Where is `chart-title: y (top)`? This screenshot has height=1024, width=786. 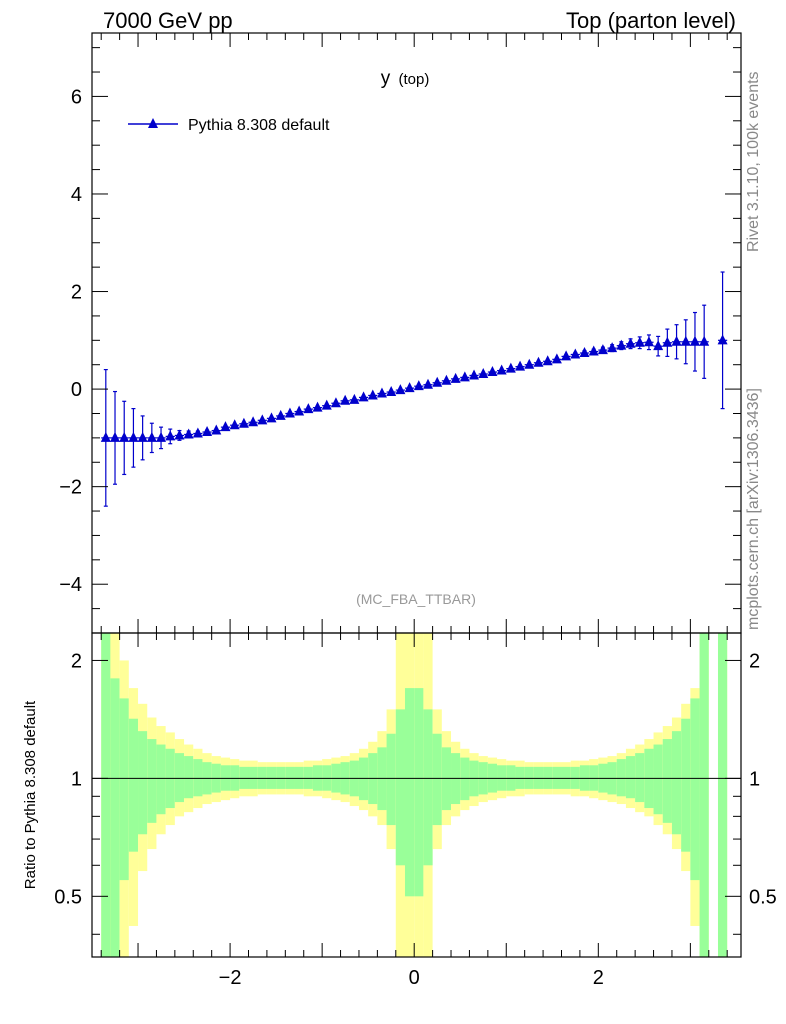 chart-title: y (top) is located at coordinates (405, 78).